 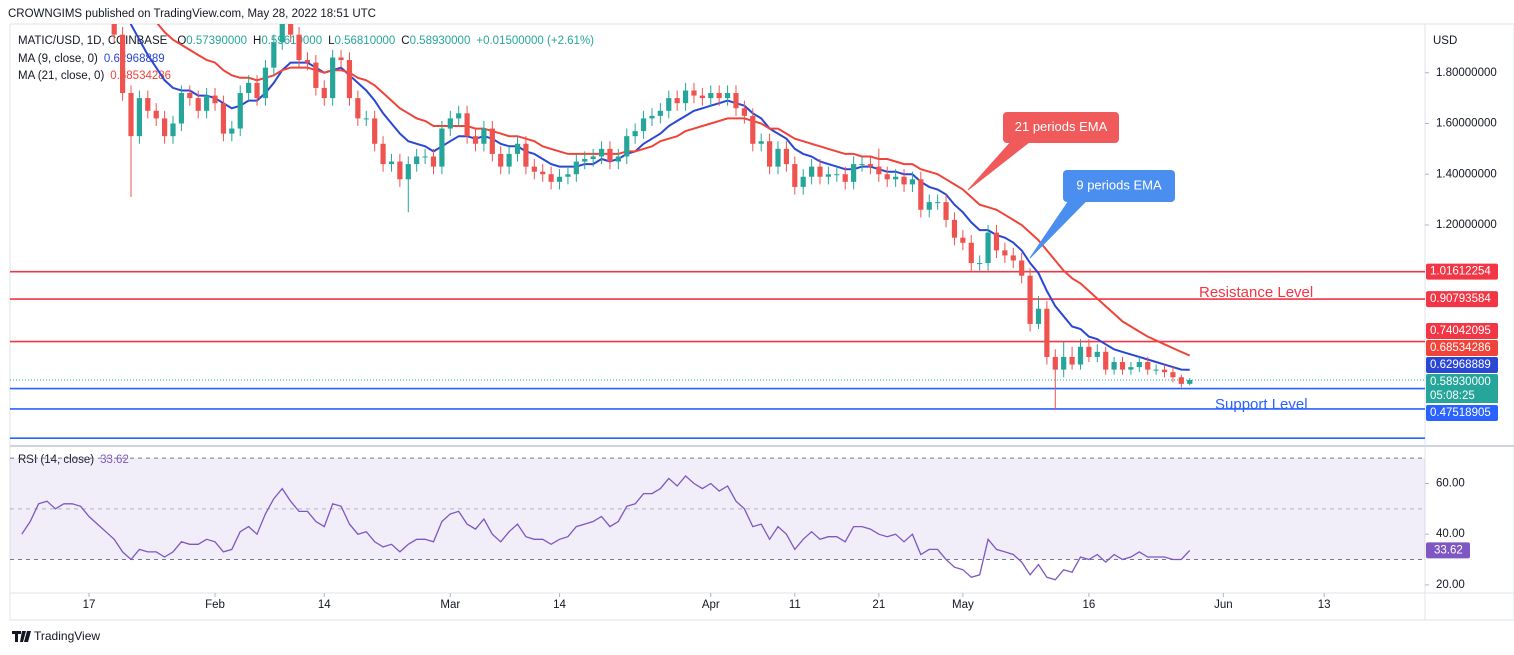 What do you see at coordinates (1466, 73) in the screenshot?
I see `y-tick-label: 1.80000000` at bounding box center [1466, 73].